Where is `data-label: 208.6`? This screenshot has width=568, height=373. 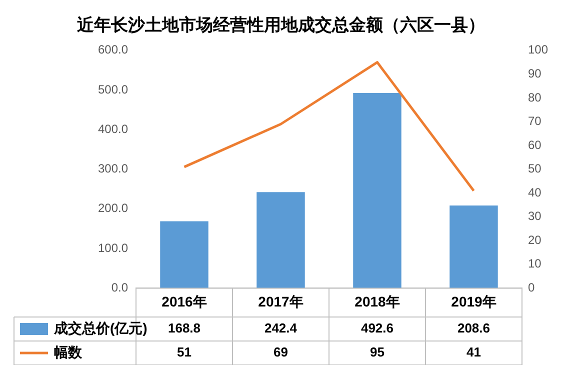 data-label: 208.6 is located at coordinates (473, 328).